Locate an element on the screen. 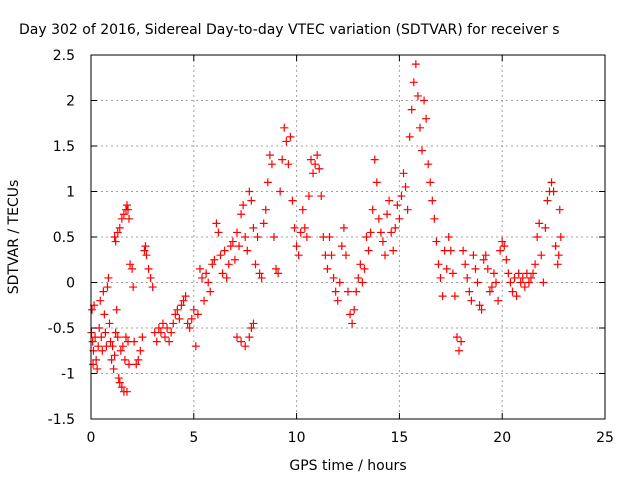 This screenshot has width=640, height=480. x-axis-label: GPS time / hours is located at coordinates (347, 466).